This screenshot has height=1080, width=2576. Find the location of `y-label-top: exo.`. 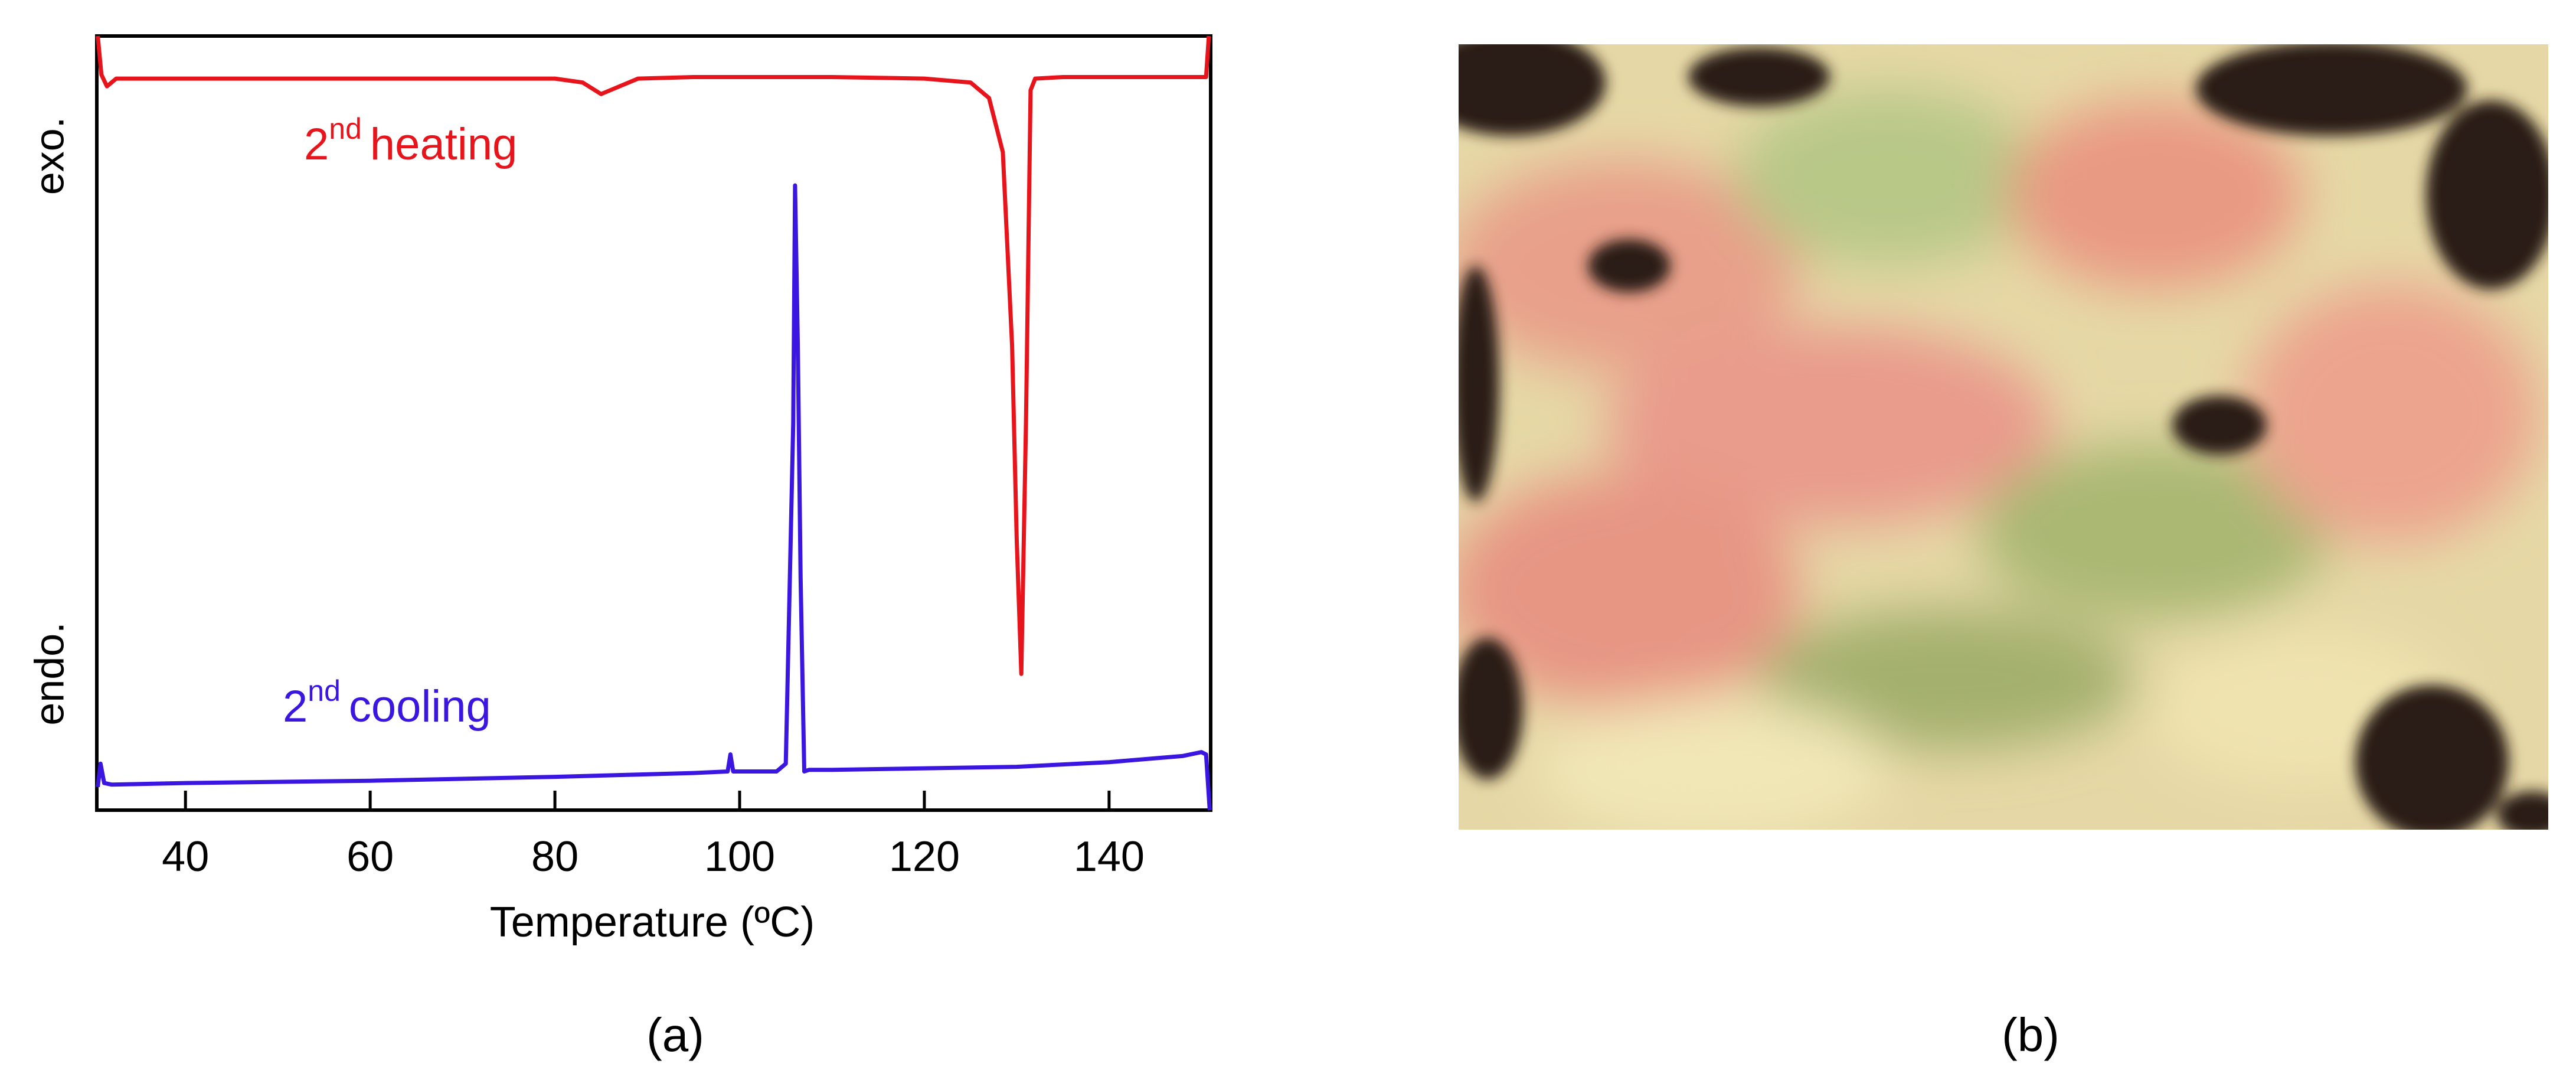

y-label-top: exo. is located at coordinates (49, 156).